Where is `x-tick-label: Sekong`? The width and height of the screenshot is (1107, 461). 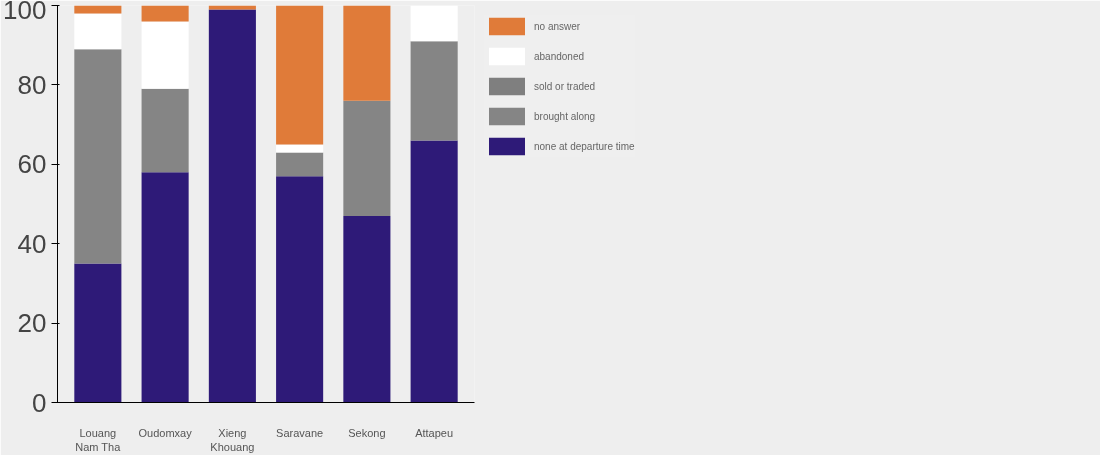 x-tick-label: Sekong is located at coordinates (367, 432).